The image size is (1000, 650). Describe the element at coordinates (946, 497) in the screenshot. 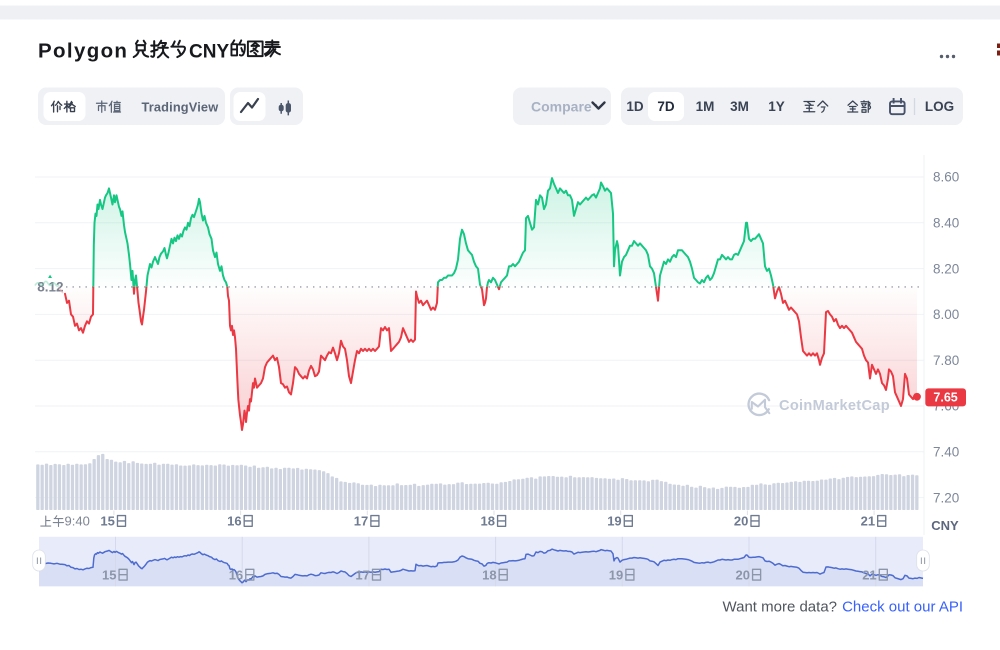

I see `svg-text: 7.20` at that location.